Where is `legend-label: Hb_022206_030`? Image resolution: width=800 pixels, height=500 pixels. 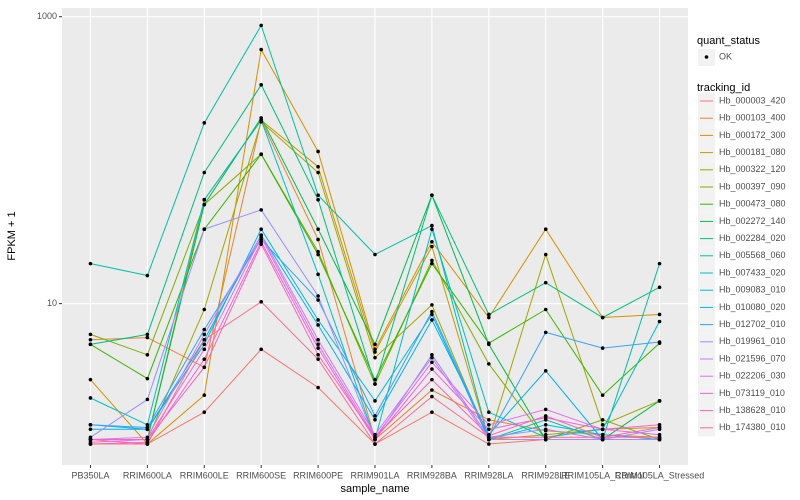
legend-label: Hb_022206_030 is located at coordinates (752, 376).